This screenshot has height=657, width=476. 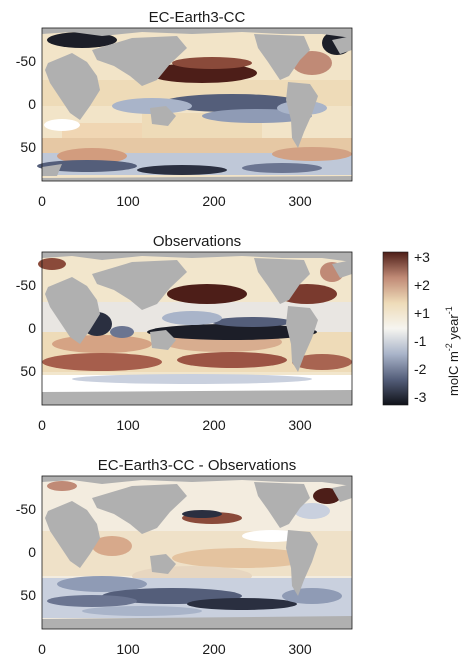 I want to click on colorbar-tick-plus3: +3, so click(x=422, y=257).